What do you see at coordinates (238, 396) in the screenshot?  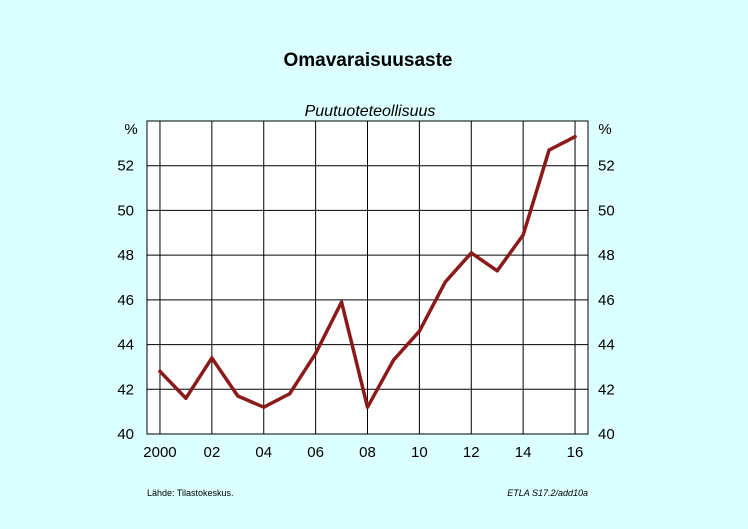 I see `data-point-2003` at bounding box center [238, 396].